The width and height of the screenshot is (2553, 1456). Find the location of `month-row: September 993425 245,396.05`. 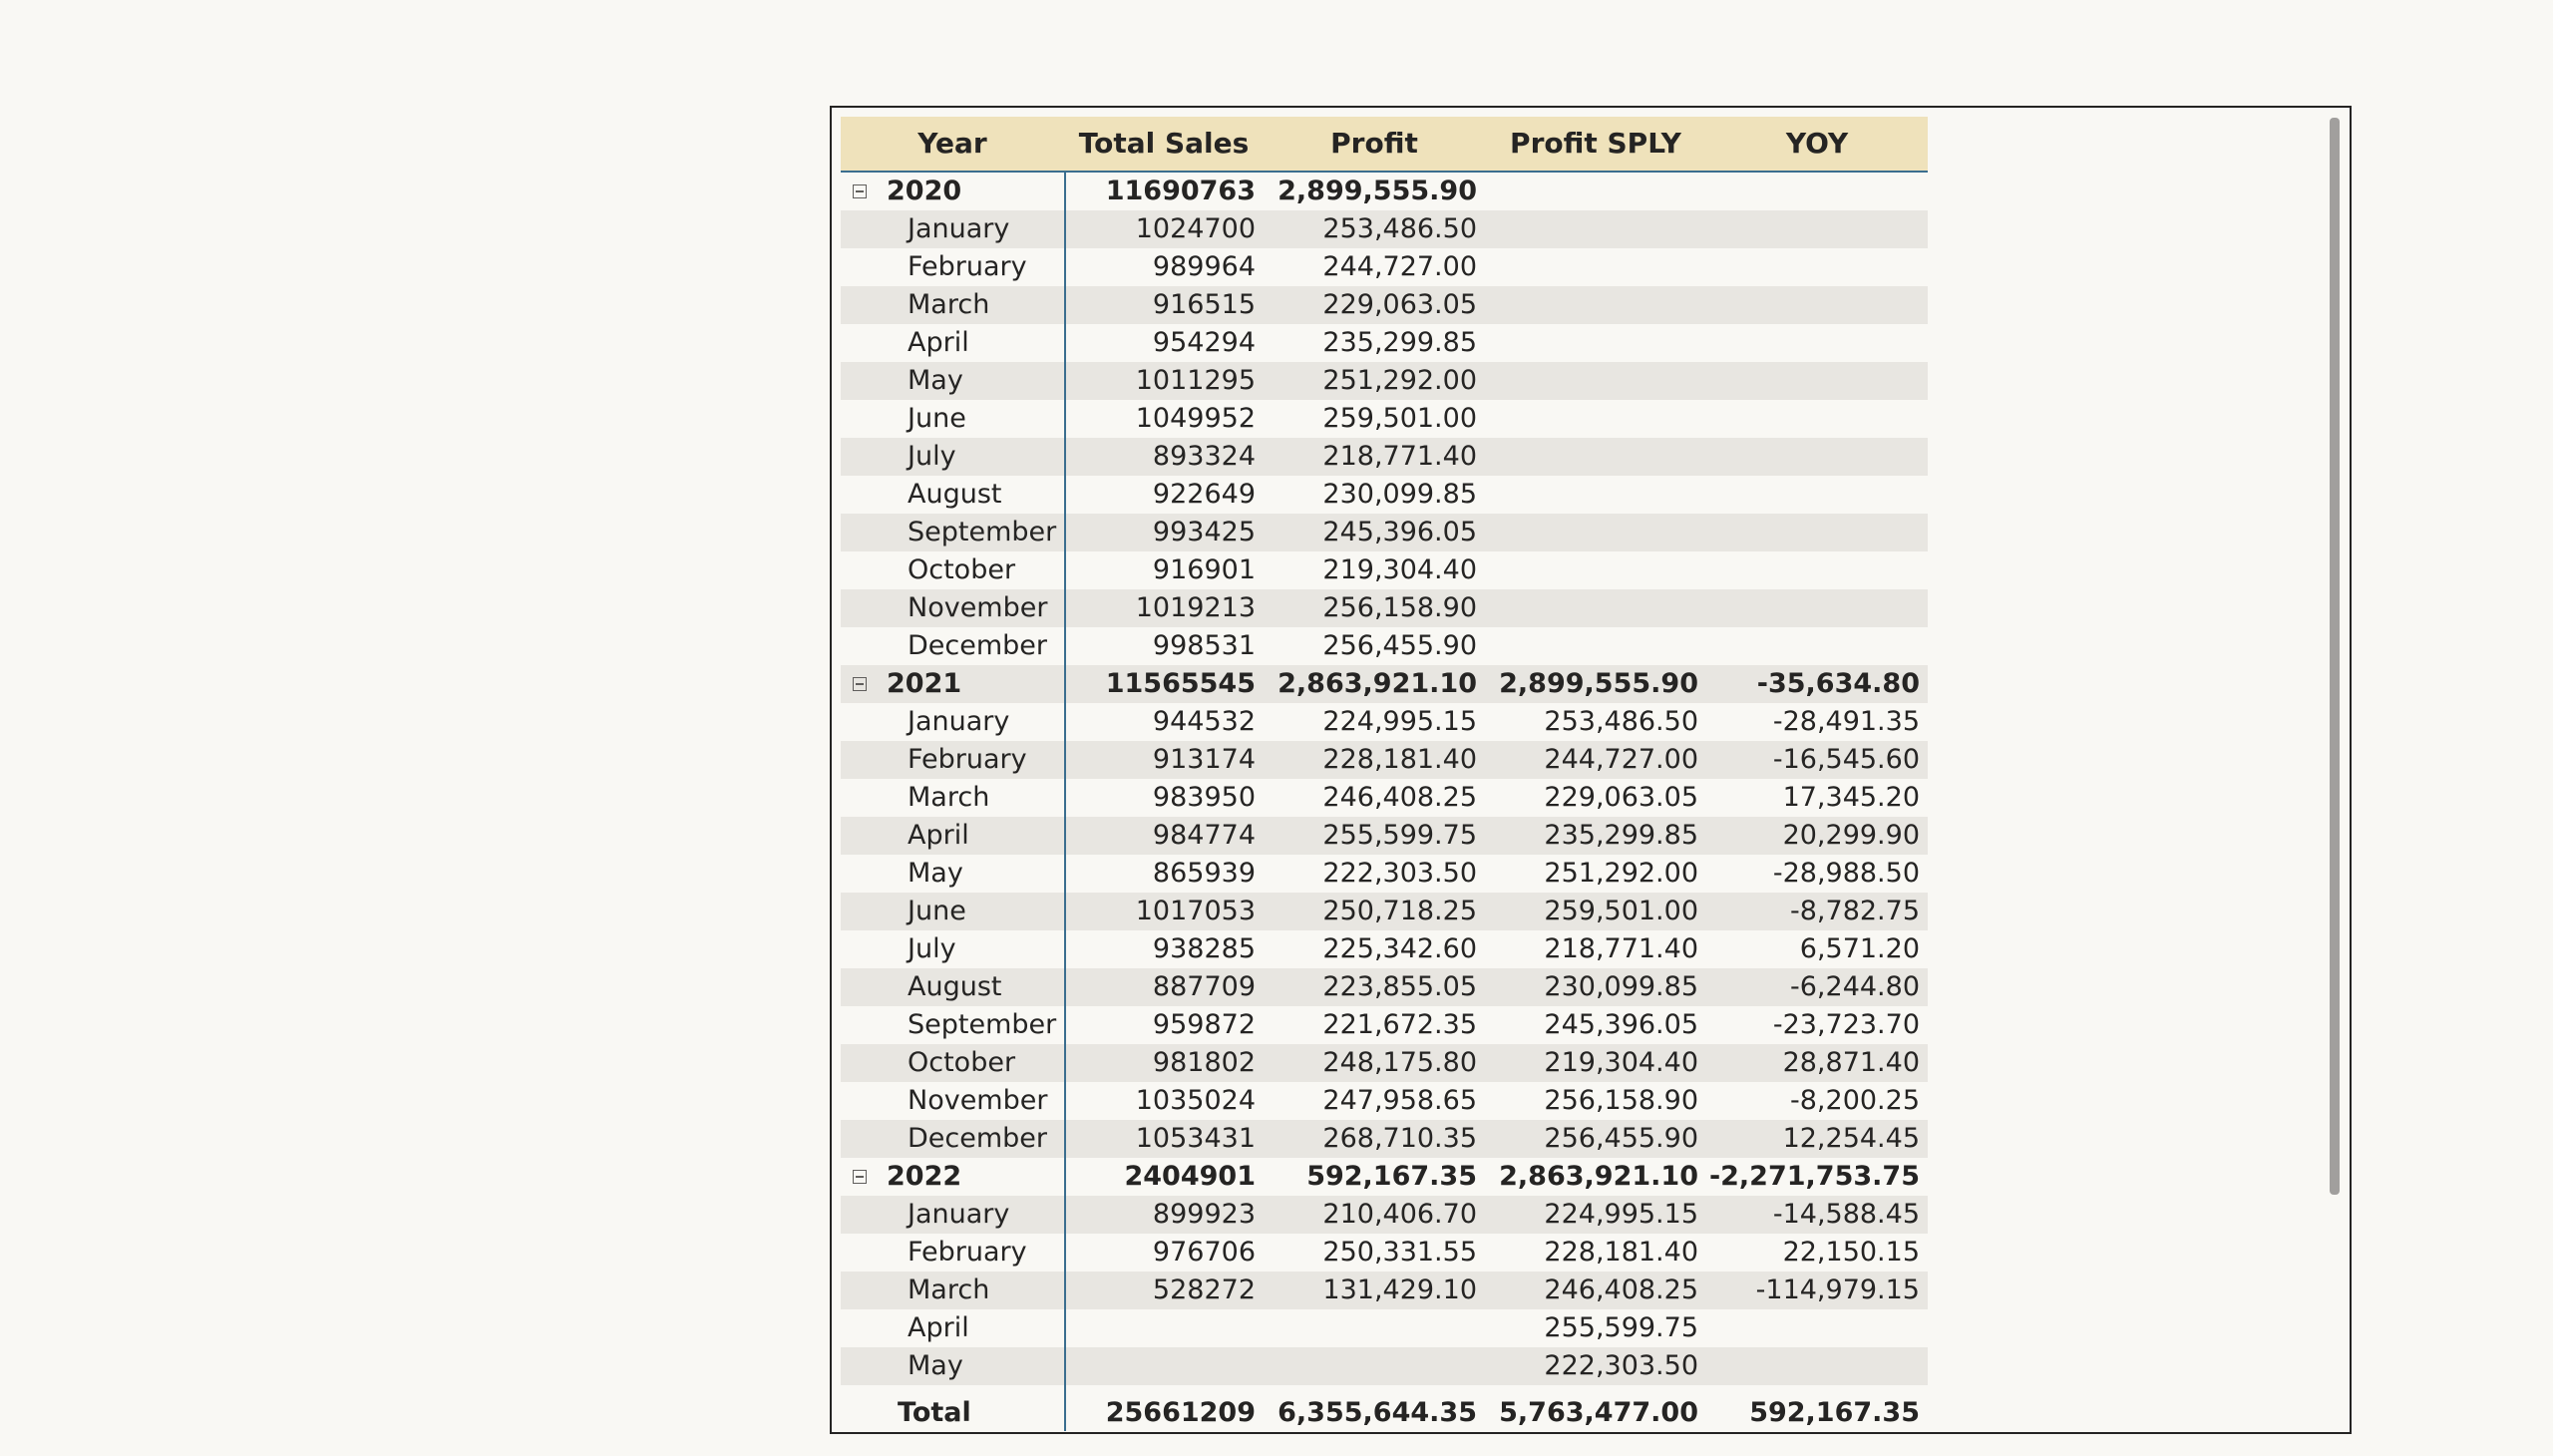

month-row: September 993425 245,396.05 is located at coordinates (1385, 532).